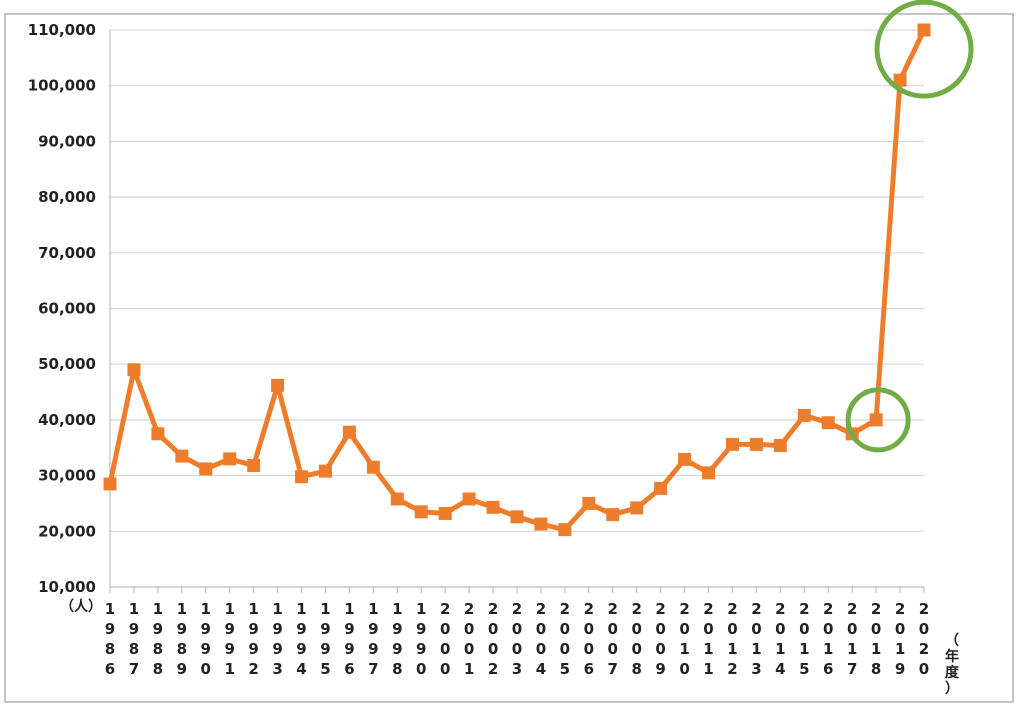  I want to click on y-tick-label: 90,000, so click(67, 141).